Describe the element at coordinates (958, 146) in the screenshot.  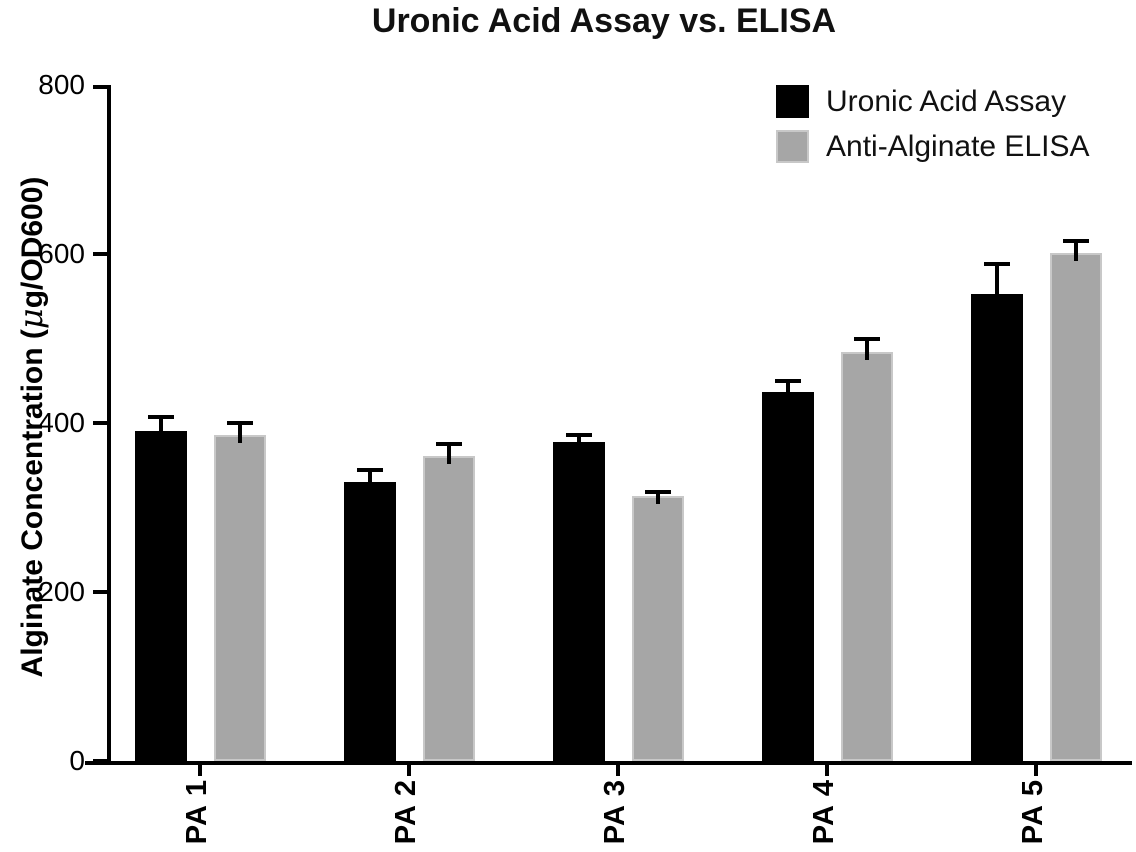
I see `legend-label: Anti-Alginate ELISA` at that location.